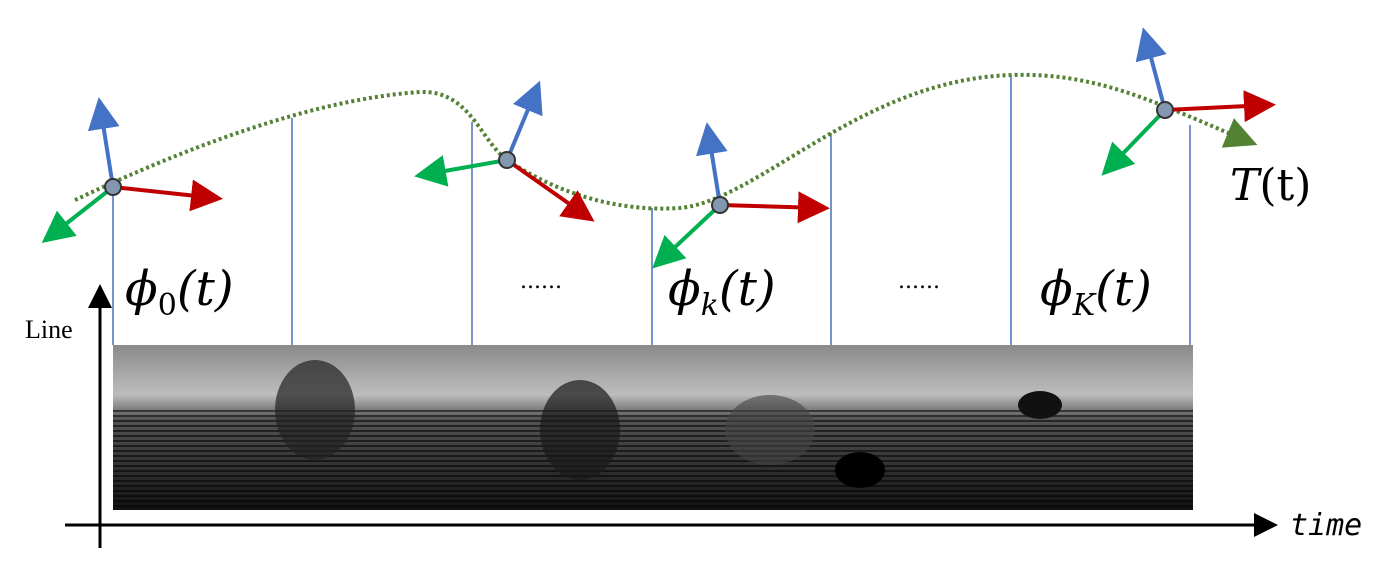  Describe the element at coordinates (710, 305) in the screenshot. I see `label-part: k` at that location.